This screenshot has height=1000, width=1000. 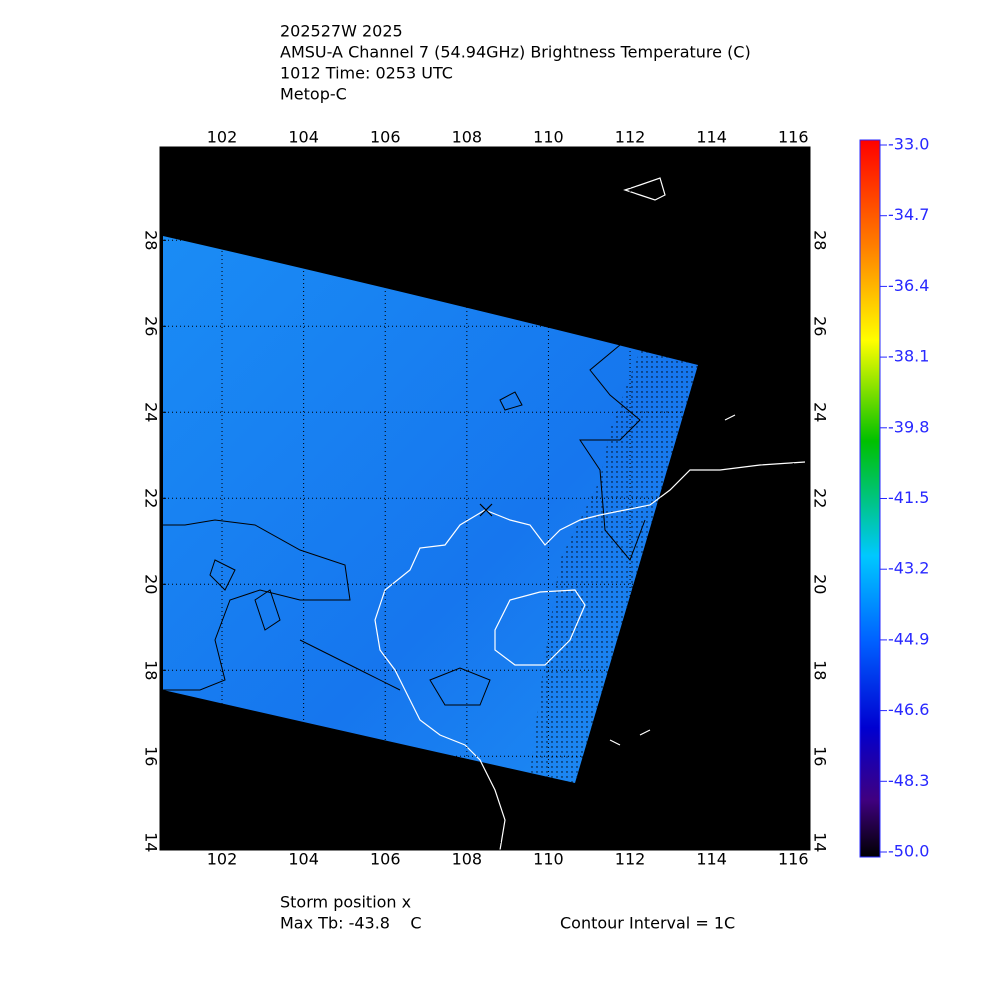 I want to click on colorbar-label: -46.6, so click(x=908, y=709).